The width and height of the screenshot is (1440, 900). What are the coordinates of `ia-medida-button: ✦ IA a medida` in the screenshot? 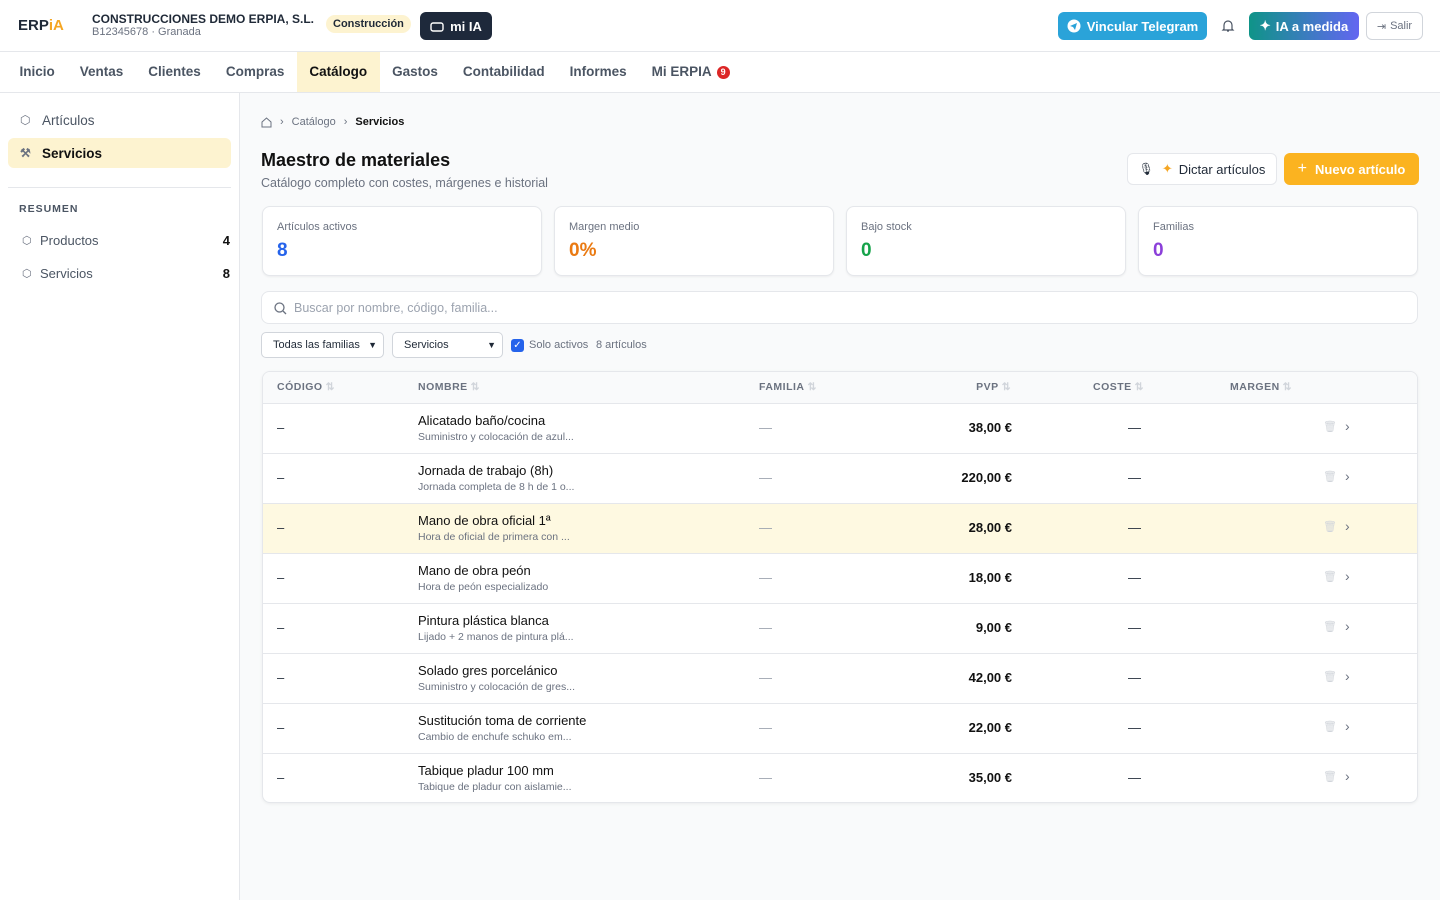 It's located at (1304, 26).